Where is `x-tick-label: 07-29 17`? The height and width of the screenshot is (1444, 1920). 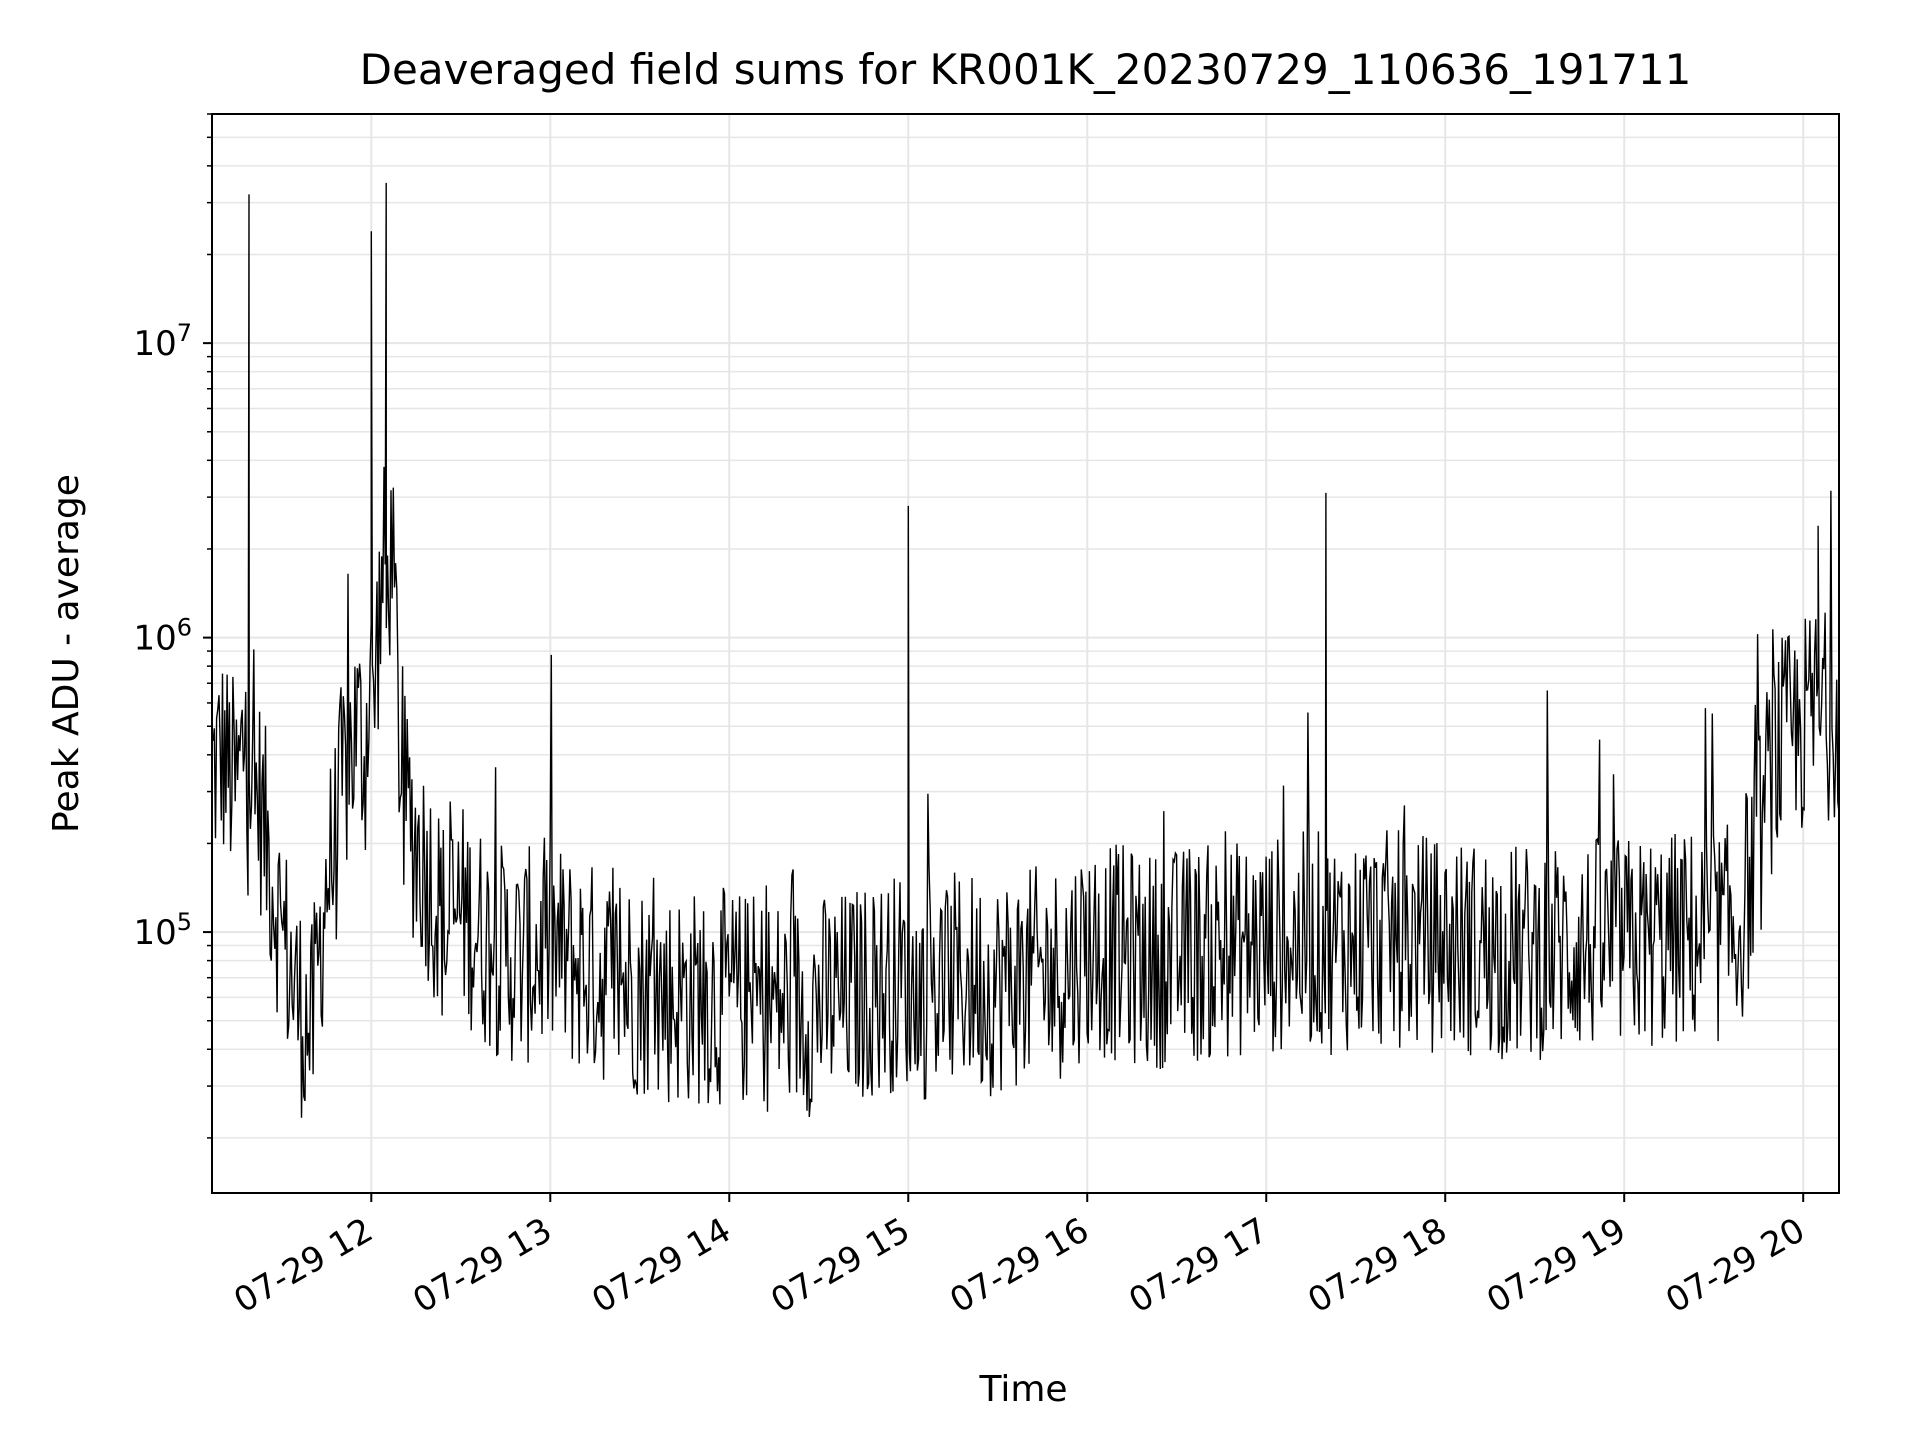
x-tick-label: 07-29 17 is located at coordinates (1198, 1265).